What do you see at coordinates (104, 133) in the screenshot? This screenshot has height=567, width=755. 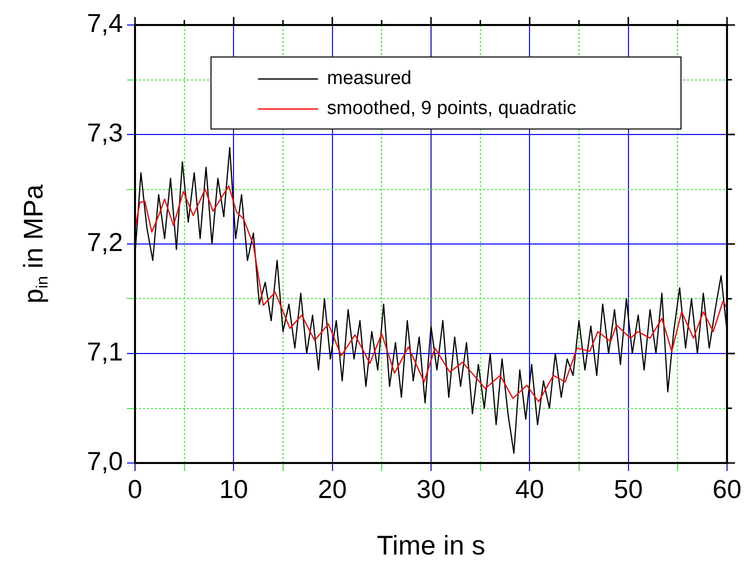 I see `y-tick-label: 7,3` at bounding box center [104, 133].